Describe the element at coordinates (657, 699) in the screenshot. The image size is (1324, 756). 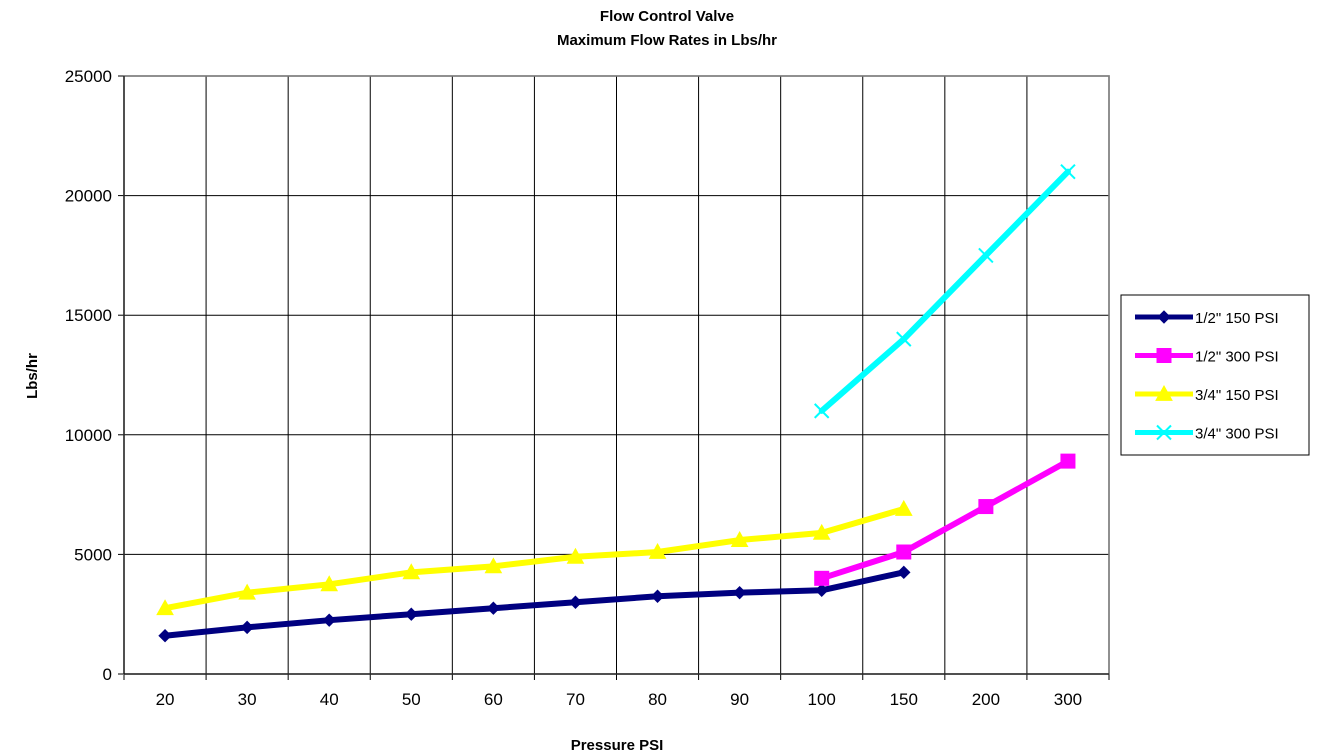
I see `x-tick-label: 80` at that location.